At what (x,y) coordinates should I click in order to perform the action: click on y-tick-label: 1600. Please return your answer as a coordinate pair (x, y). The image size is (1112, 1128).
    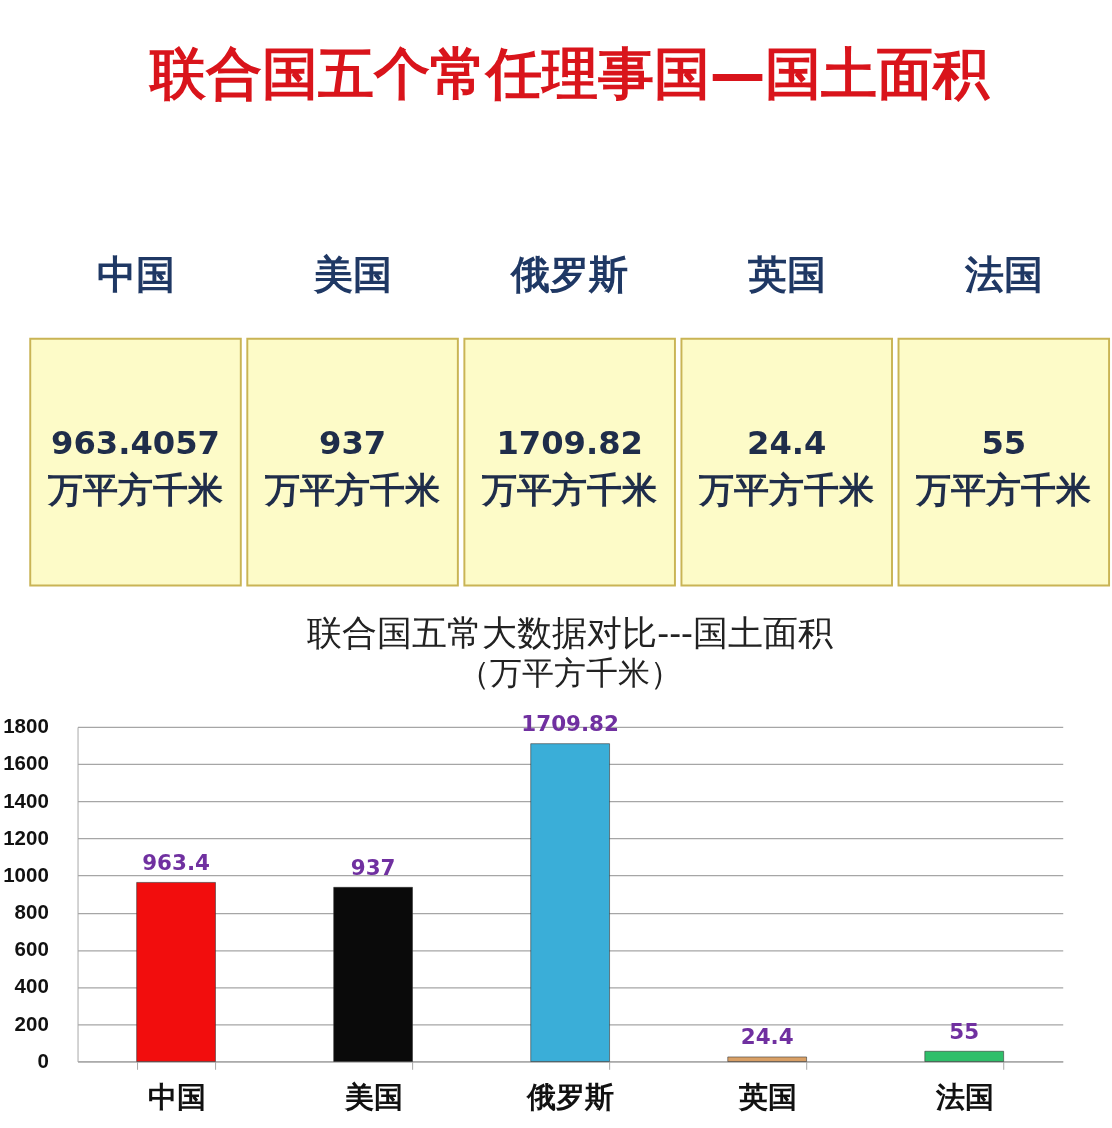
    Looking at the image, I should click on (26, 763).